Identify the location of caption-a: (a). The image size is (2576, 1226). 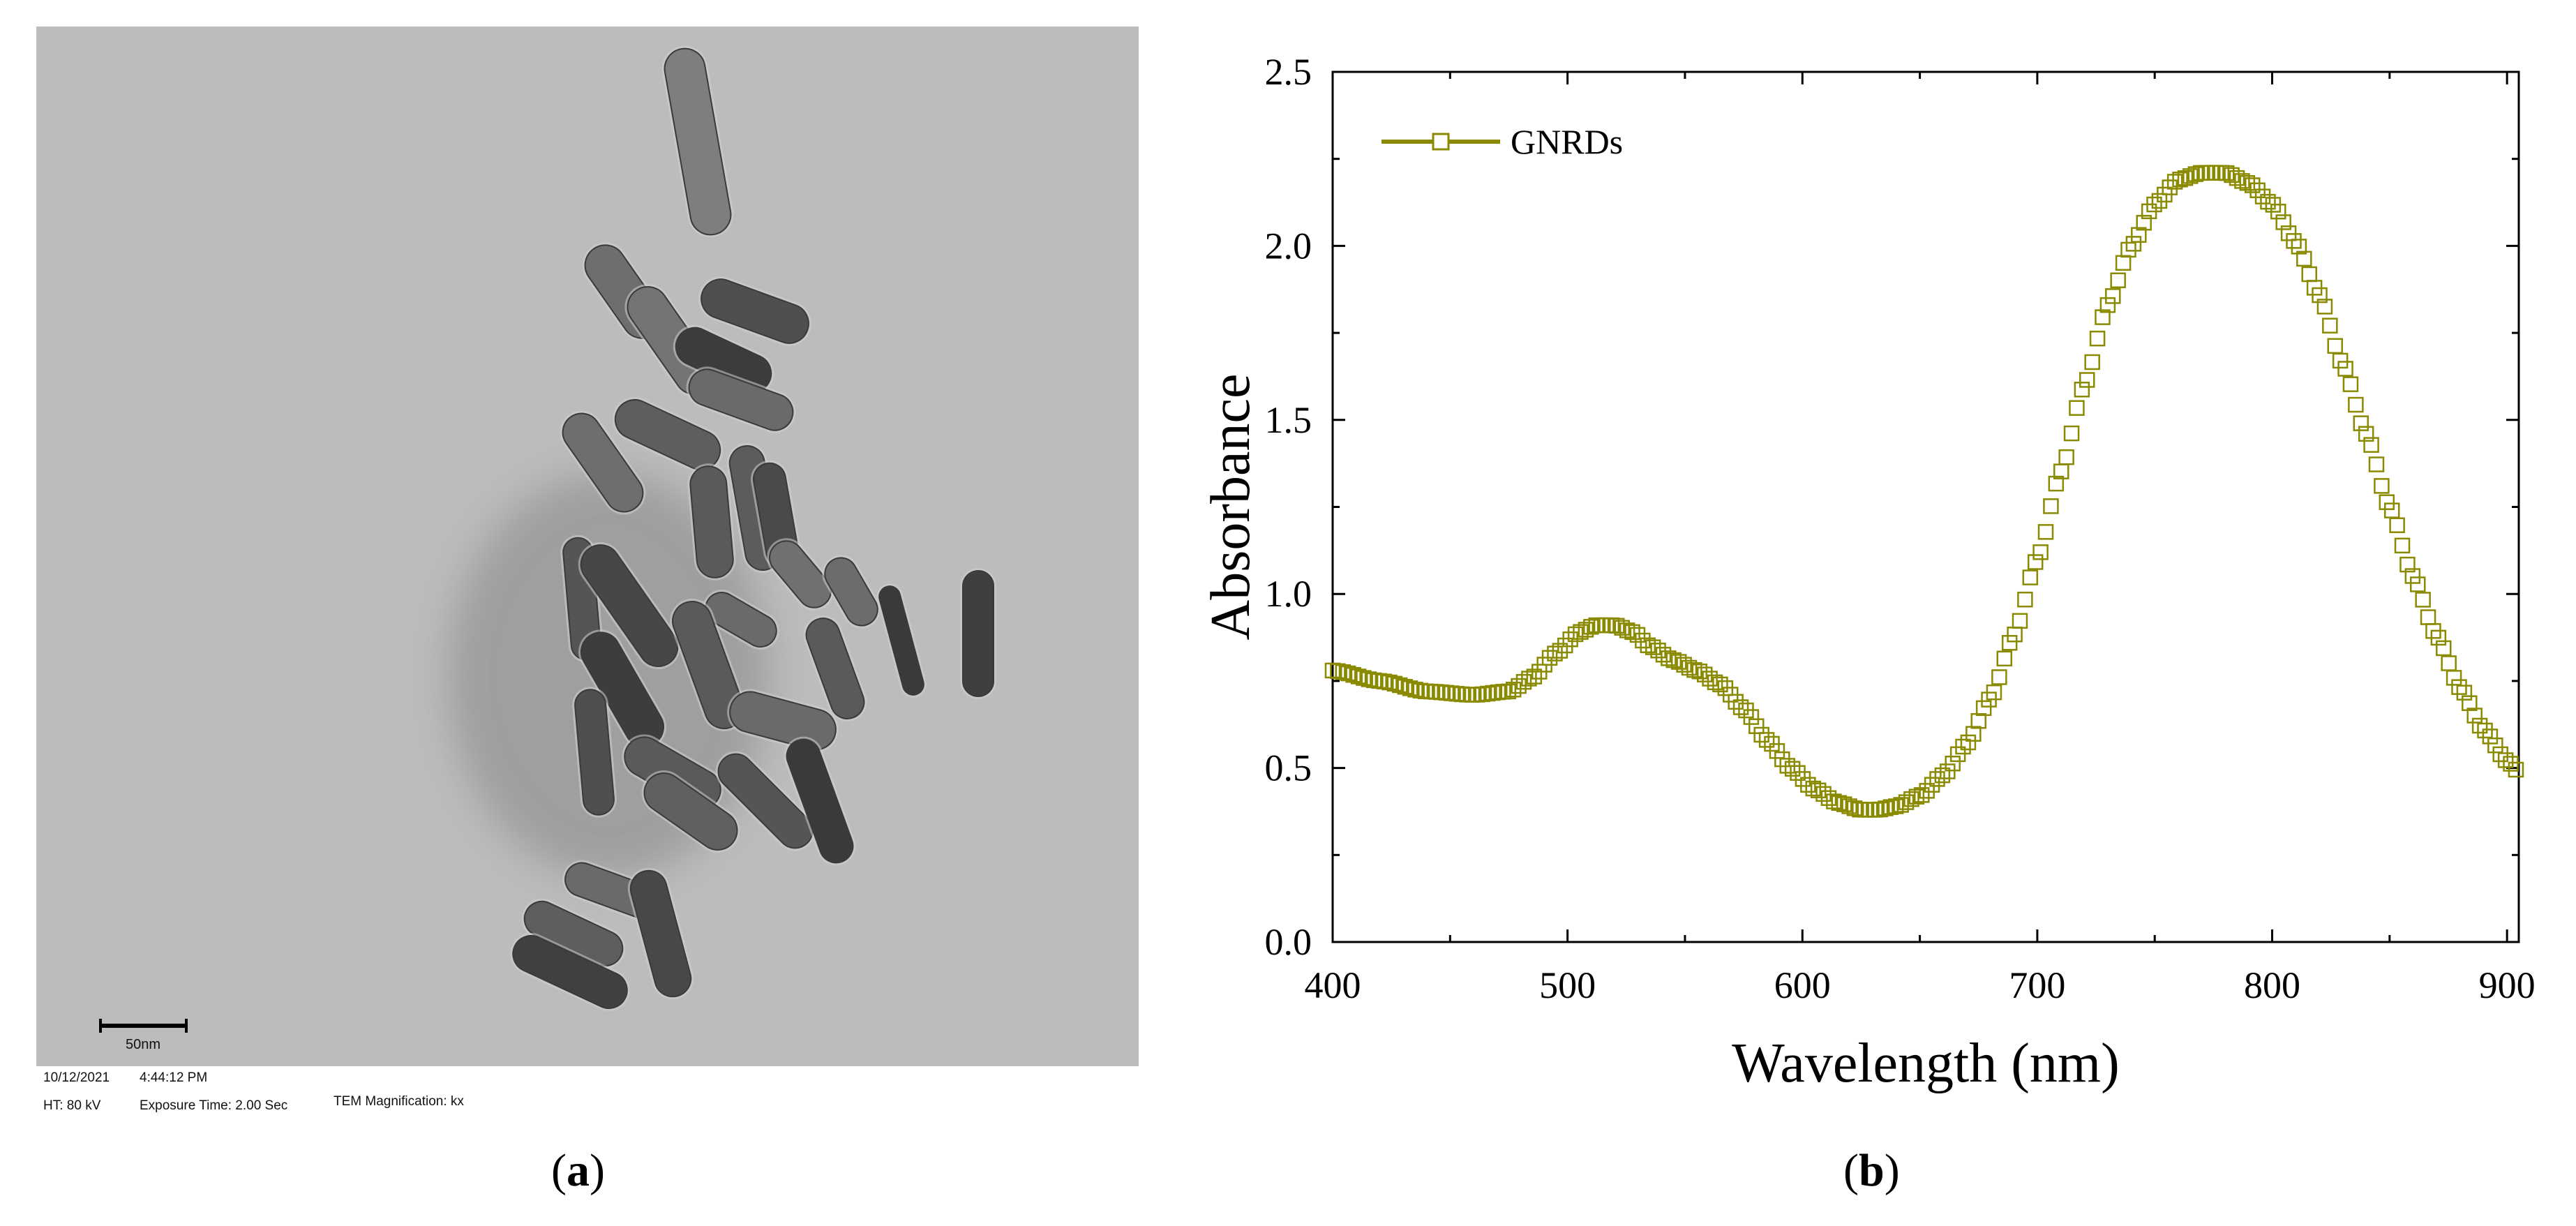
(578, 1170).